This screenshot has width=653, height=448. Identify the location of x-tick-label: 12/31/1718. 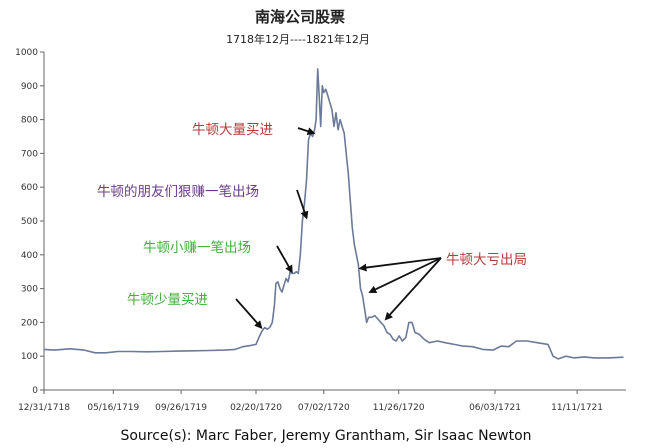
(44, 408).